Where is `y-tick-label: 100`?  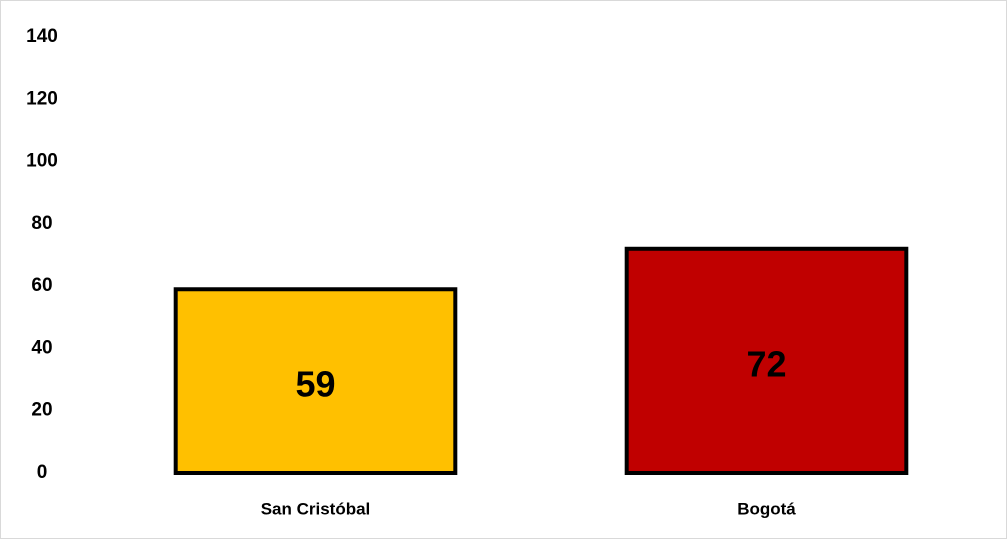 y-tick-label: 100 is located at coordinates (42, 161).